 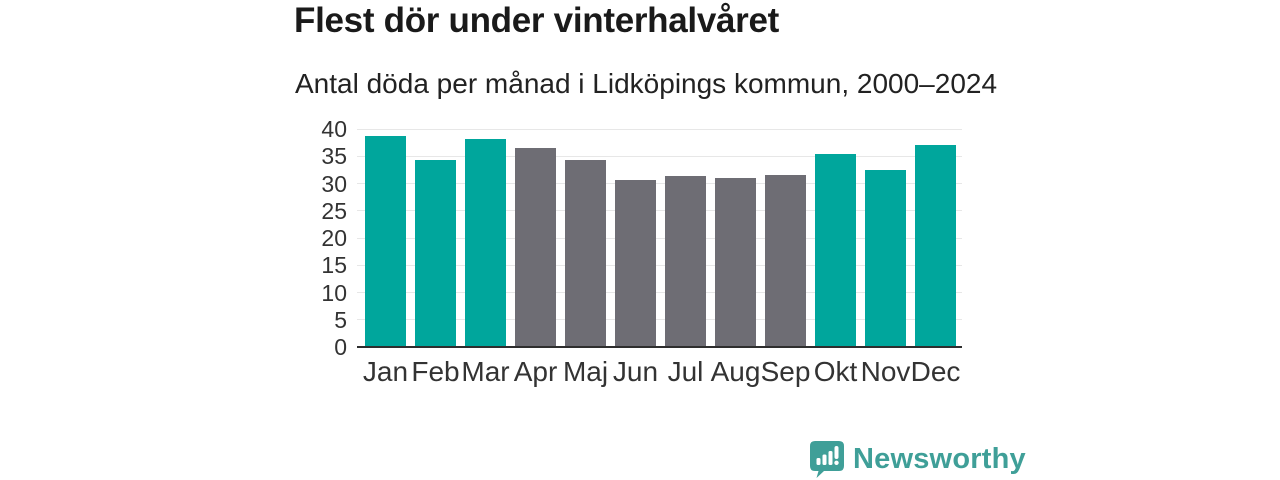 What do you see at coordinates (785, 260) in the screenshot?
I see `bar-sep` at bounding box center [785, 260].